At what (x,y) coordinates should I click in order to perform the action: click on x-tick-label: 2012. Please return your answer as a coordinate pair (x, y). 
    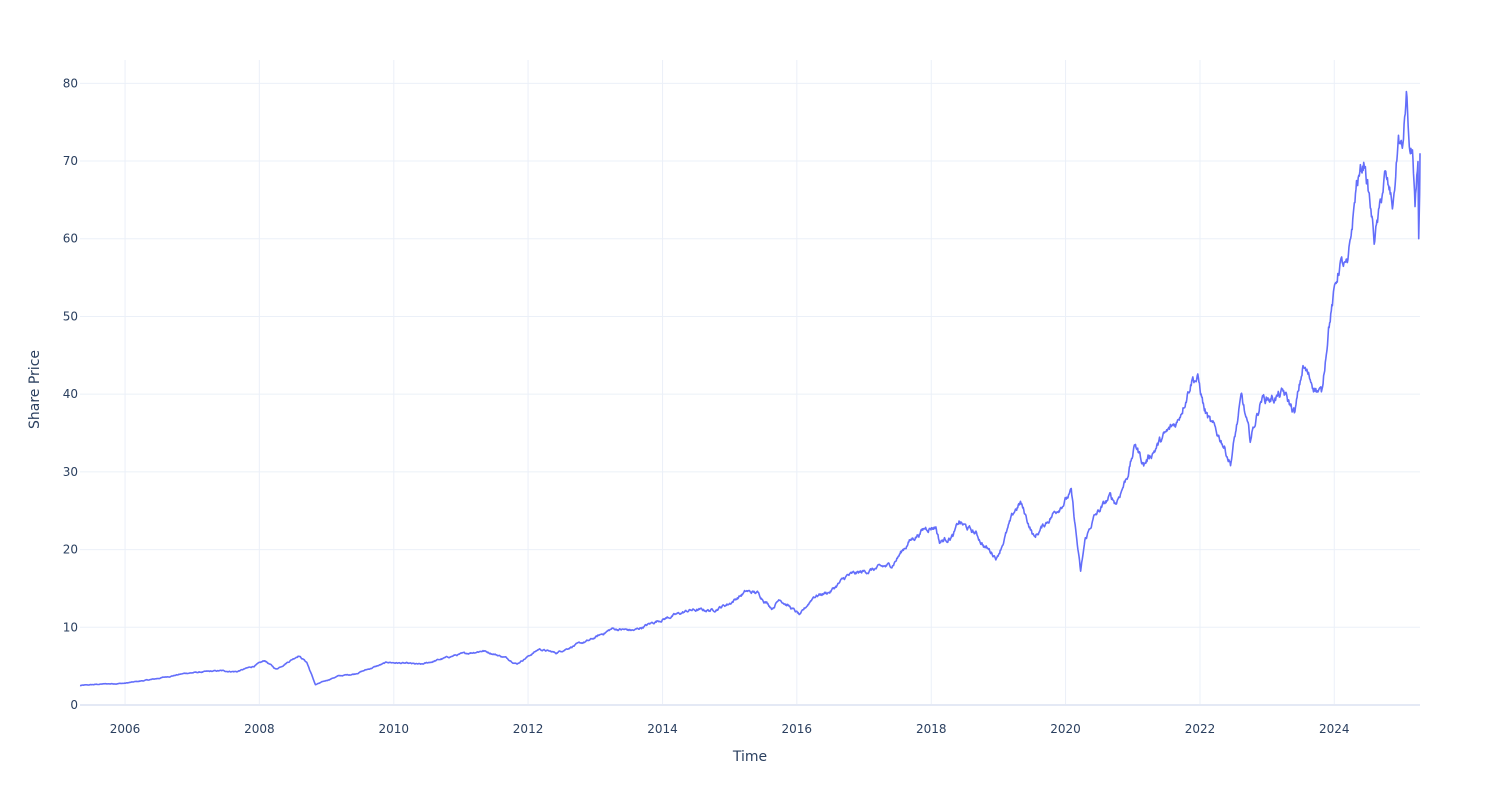
    Looking at the image, I should click on (528, 729).